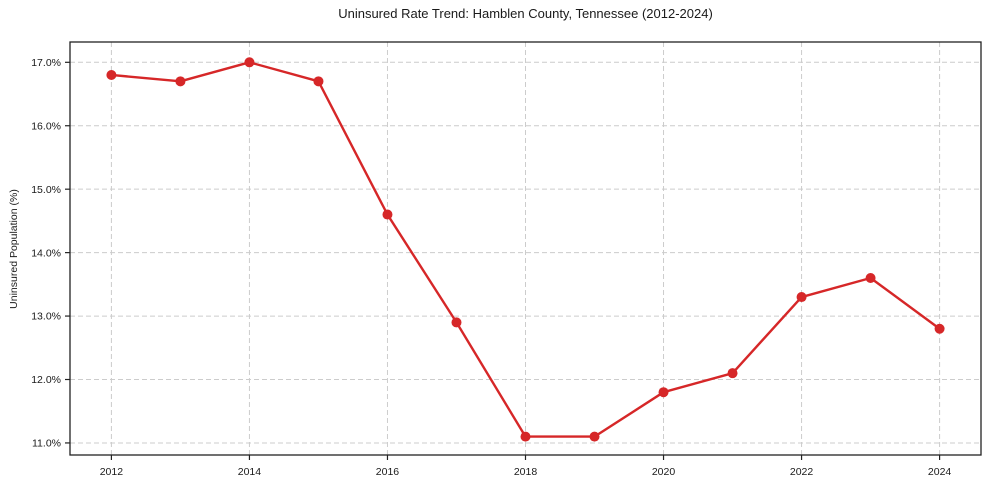 The image size is (989, 490). Describe the element at coordinates (46, 190) in the screenshot. I see `y-tick-label: 15.0%` at that location.